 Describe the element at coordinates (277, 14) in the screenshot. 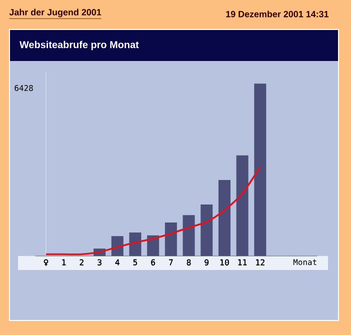

I see `text: 19 Dezember 2001 14:31` at that location.